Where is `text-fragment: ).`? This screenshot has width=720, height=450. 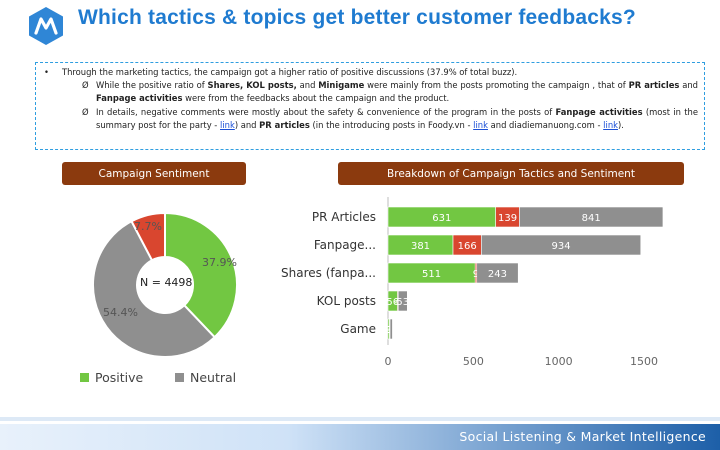 text-fragment: ). is located at coordinates (620, 124).